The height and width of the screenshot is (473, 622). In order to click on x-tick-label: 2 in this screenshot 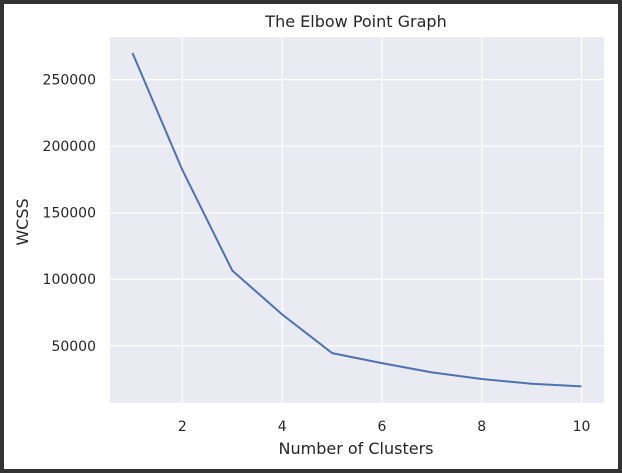, I will do `click(182, 427)`.